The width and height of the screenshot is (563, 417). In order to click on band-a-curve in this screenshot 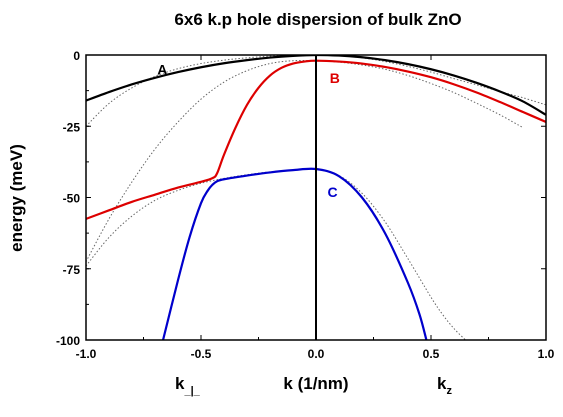, I will do `click(316, 85)`.